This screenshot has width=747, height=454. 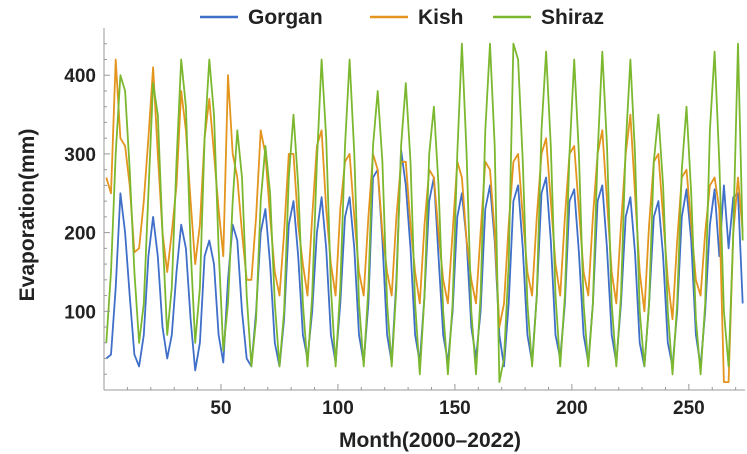 I want to click on y-tick-label: 100, so click(x=80, y=312).